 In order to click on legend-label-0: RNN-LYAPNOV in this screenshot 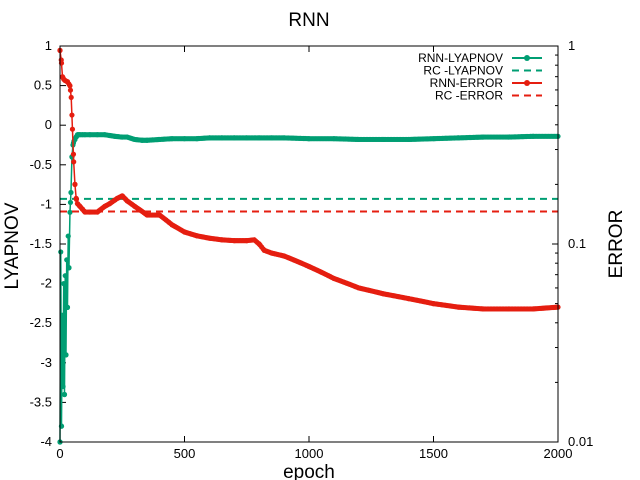, I will do `click(460, 58)`.